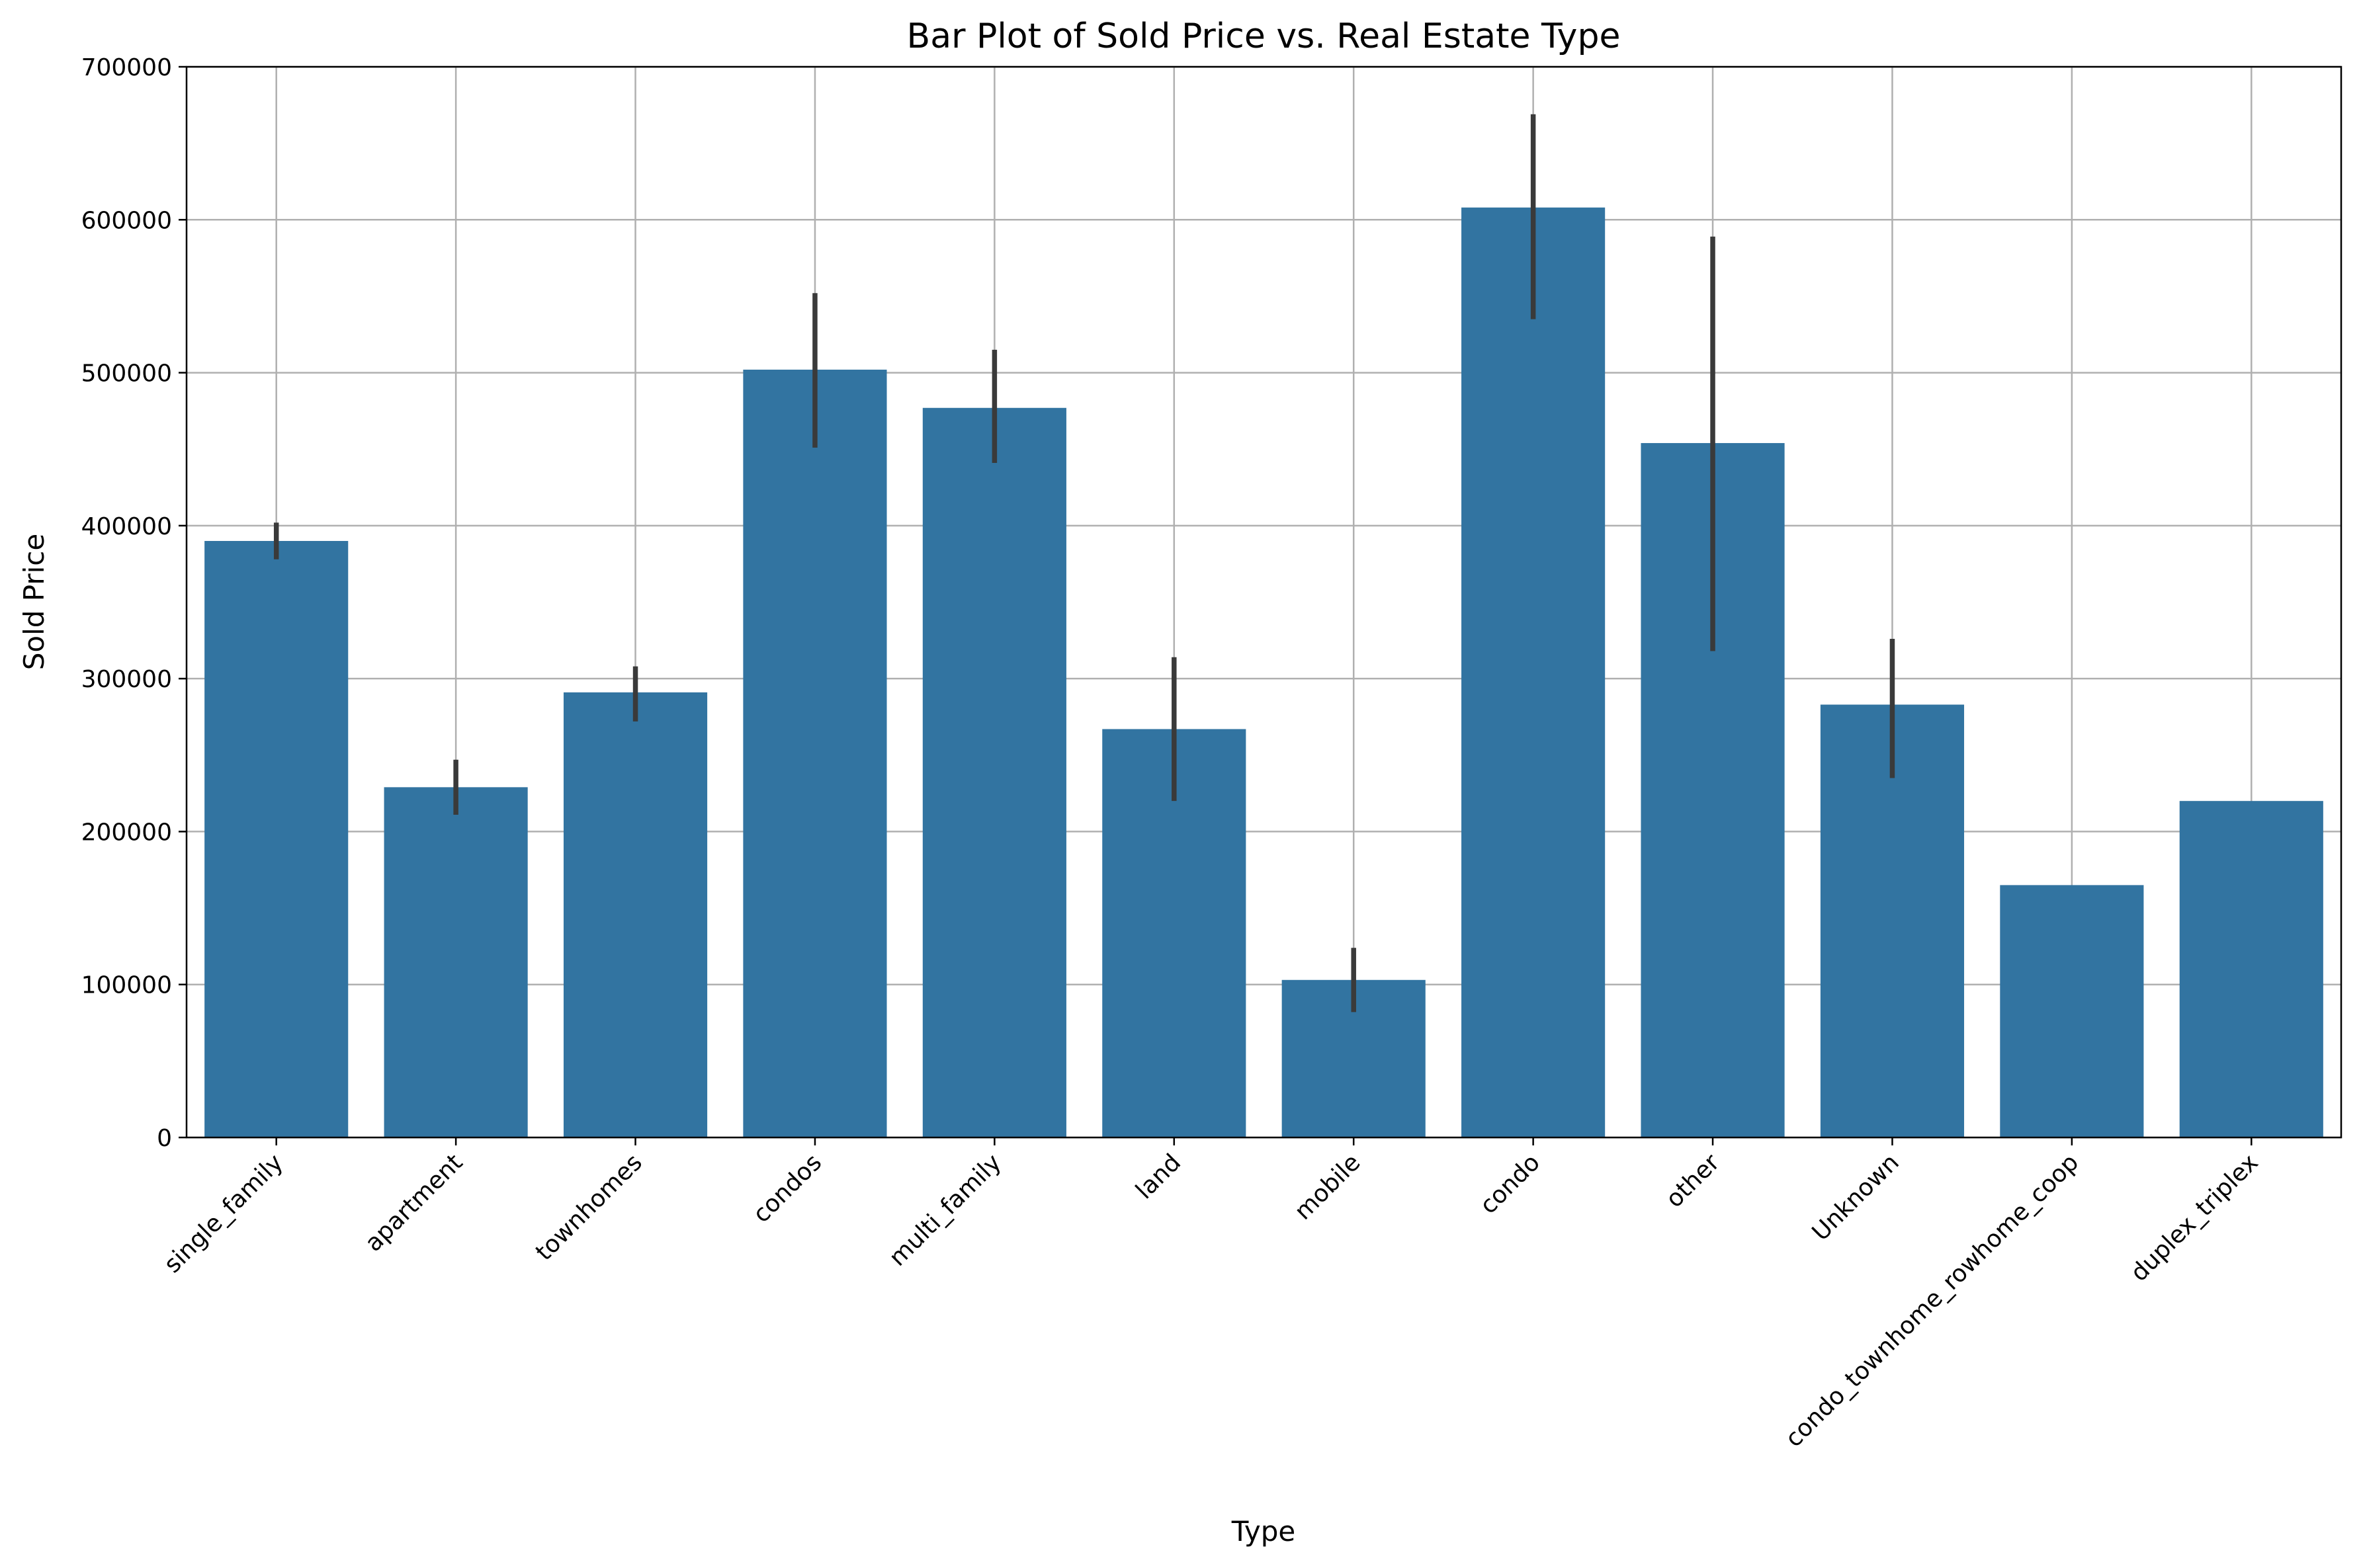 This screenshot has width=2363, height=1568. What do you see at coordinates (126, 985) in the screenshot?
I see `y-tick-label: 100000` at bounding box center [126, 985].